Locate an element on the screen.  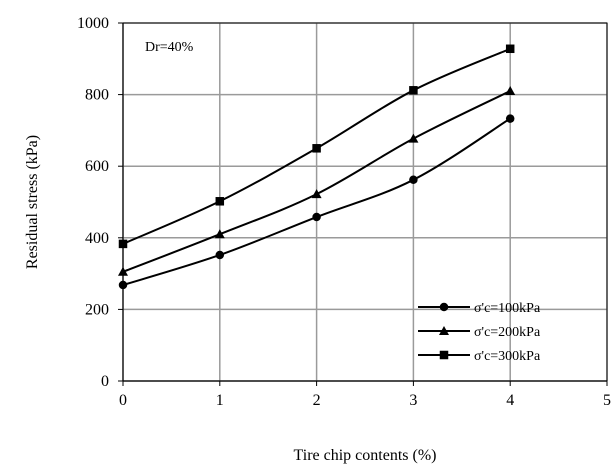
legend-item: σ'c=300kPa is located at coordinates (479, 356).